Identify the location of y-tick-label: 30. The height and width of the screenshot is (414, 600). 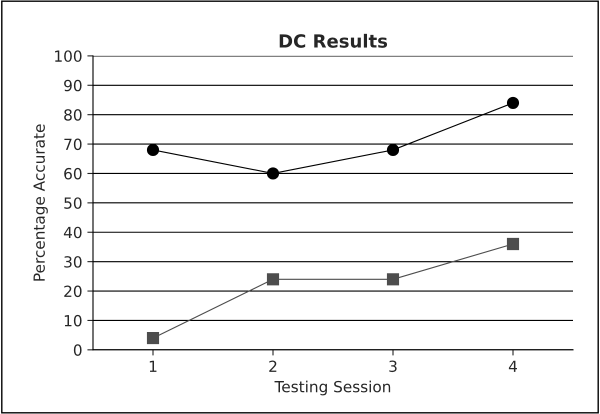
(73, 262).